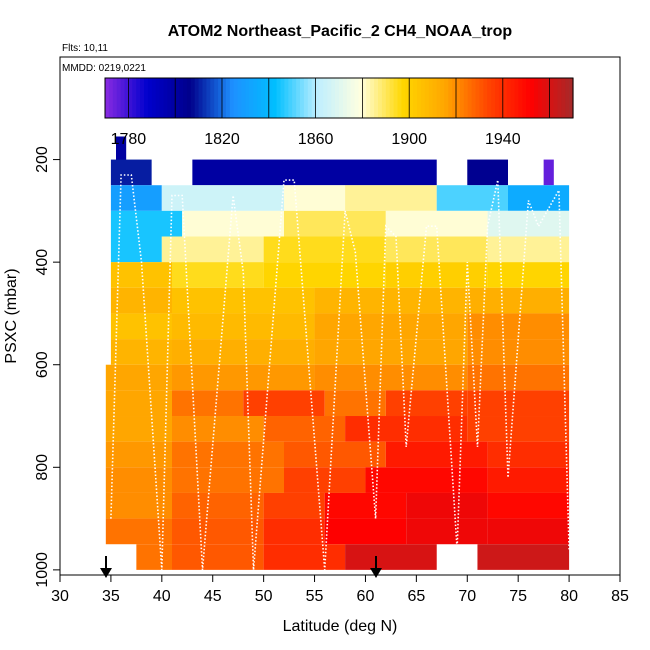  Describe the element at coordinates (222, 139) in the screenshot. I see `colorbar-tick-label: 1820` at that location.